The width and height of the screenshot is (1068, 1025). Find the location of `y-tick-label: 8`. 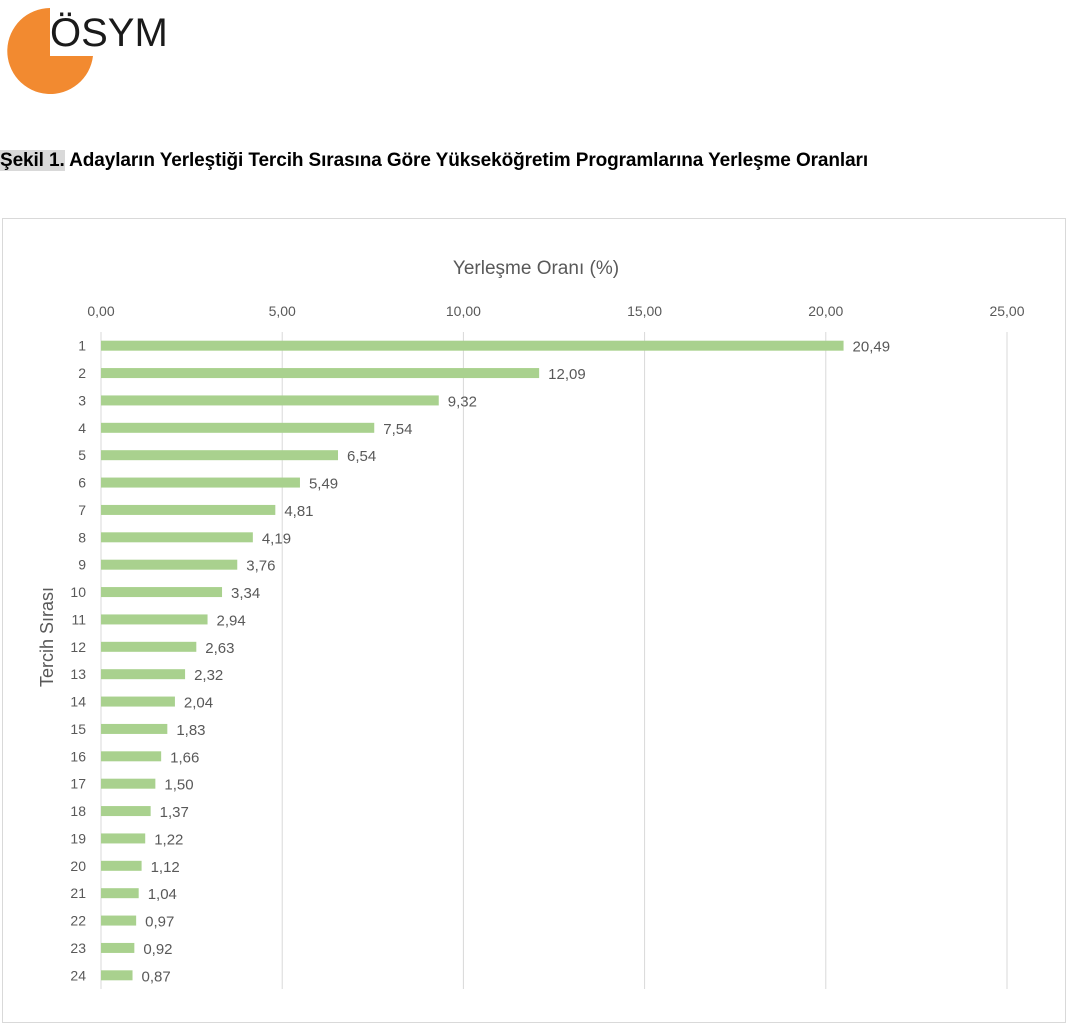

y-tick-label: 8 is located at coordinates (82, 537).